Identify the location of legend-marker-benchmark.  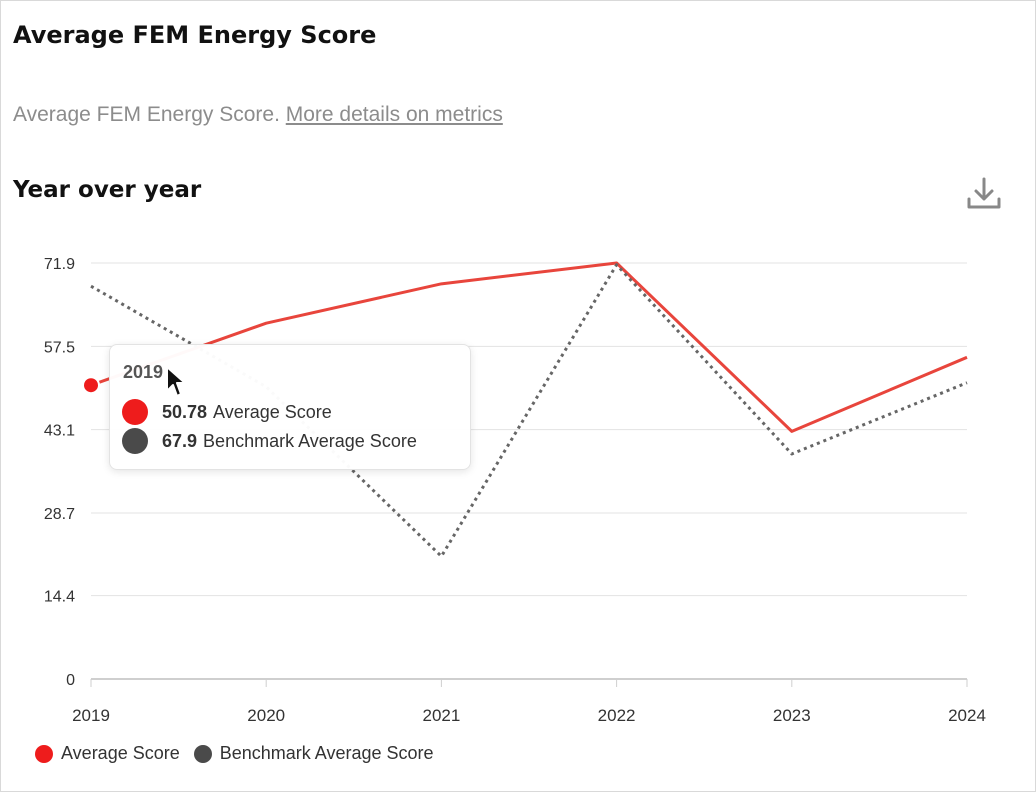
(202, 753).